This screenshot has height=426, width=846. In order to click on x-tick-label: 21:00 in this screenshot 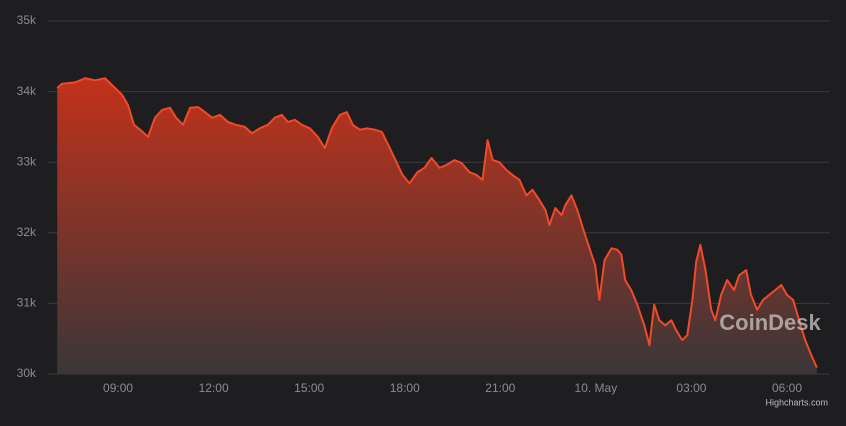, I will do `click(500, 388)`.